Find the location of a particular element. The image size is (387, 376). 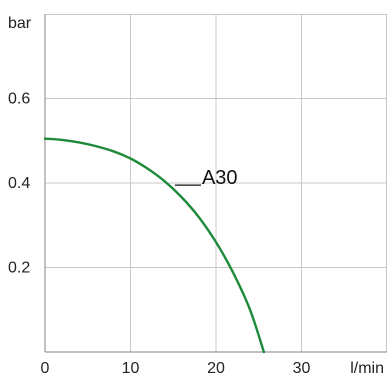

y-axis-label: bar is located at coordinates (20, 23).